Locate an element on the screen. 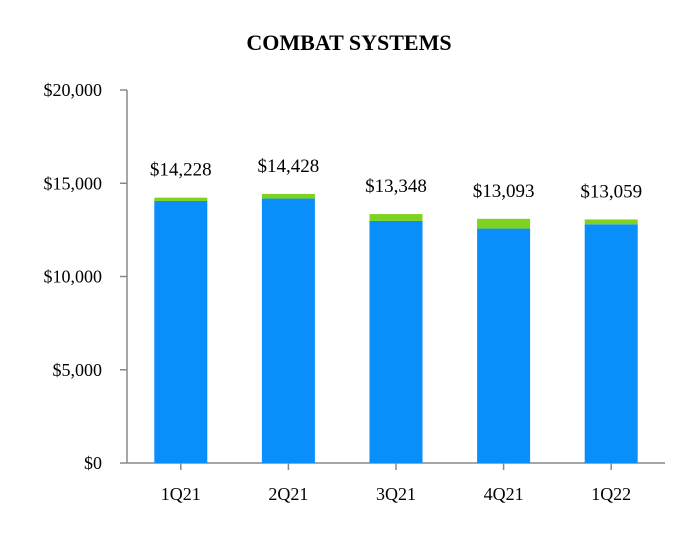 The width and height of the screenshot is (698, 537). bar-value-label: $13,348 is located at coordinates (396, 186).